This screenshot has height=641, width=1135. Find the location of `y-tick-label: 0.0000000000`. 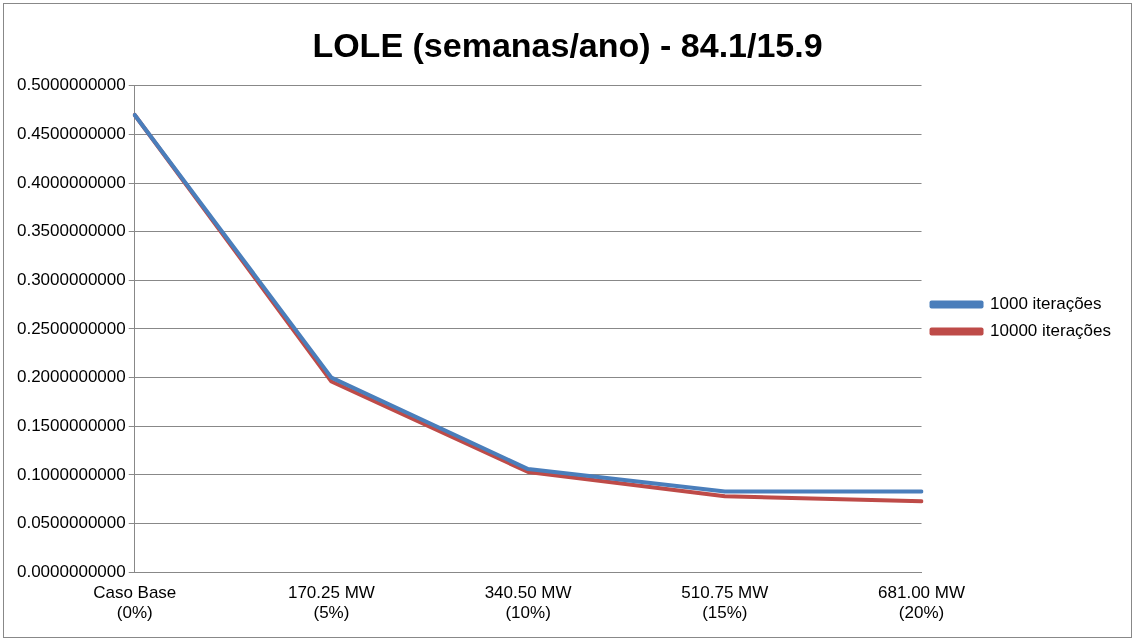

y-tick-label: 0.0000000000 is located at coordinates (71, 571).